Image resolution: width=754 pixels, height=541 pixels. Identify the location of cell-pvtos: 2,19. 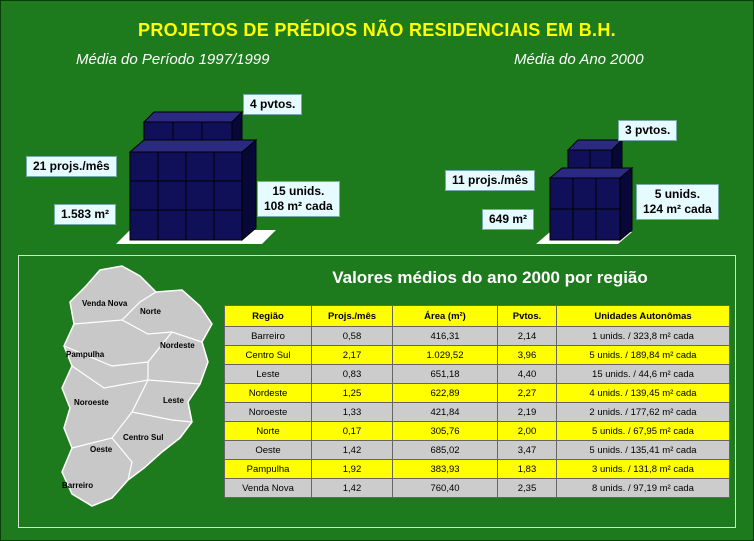
(527, 412).